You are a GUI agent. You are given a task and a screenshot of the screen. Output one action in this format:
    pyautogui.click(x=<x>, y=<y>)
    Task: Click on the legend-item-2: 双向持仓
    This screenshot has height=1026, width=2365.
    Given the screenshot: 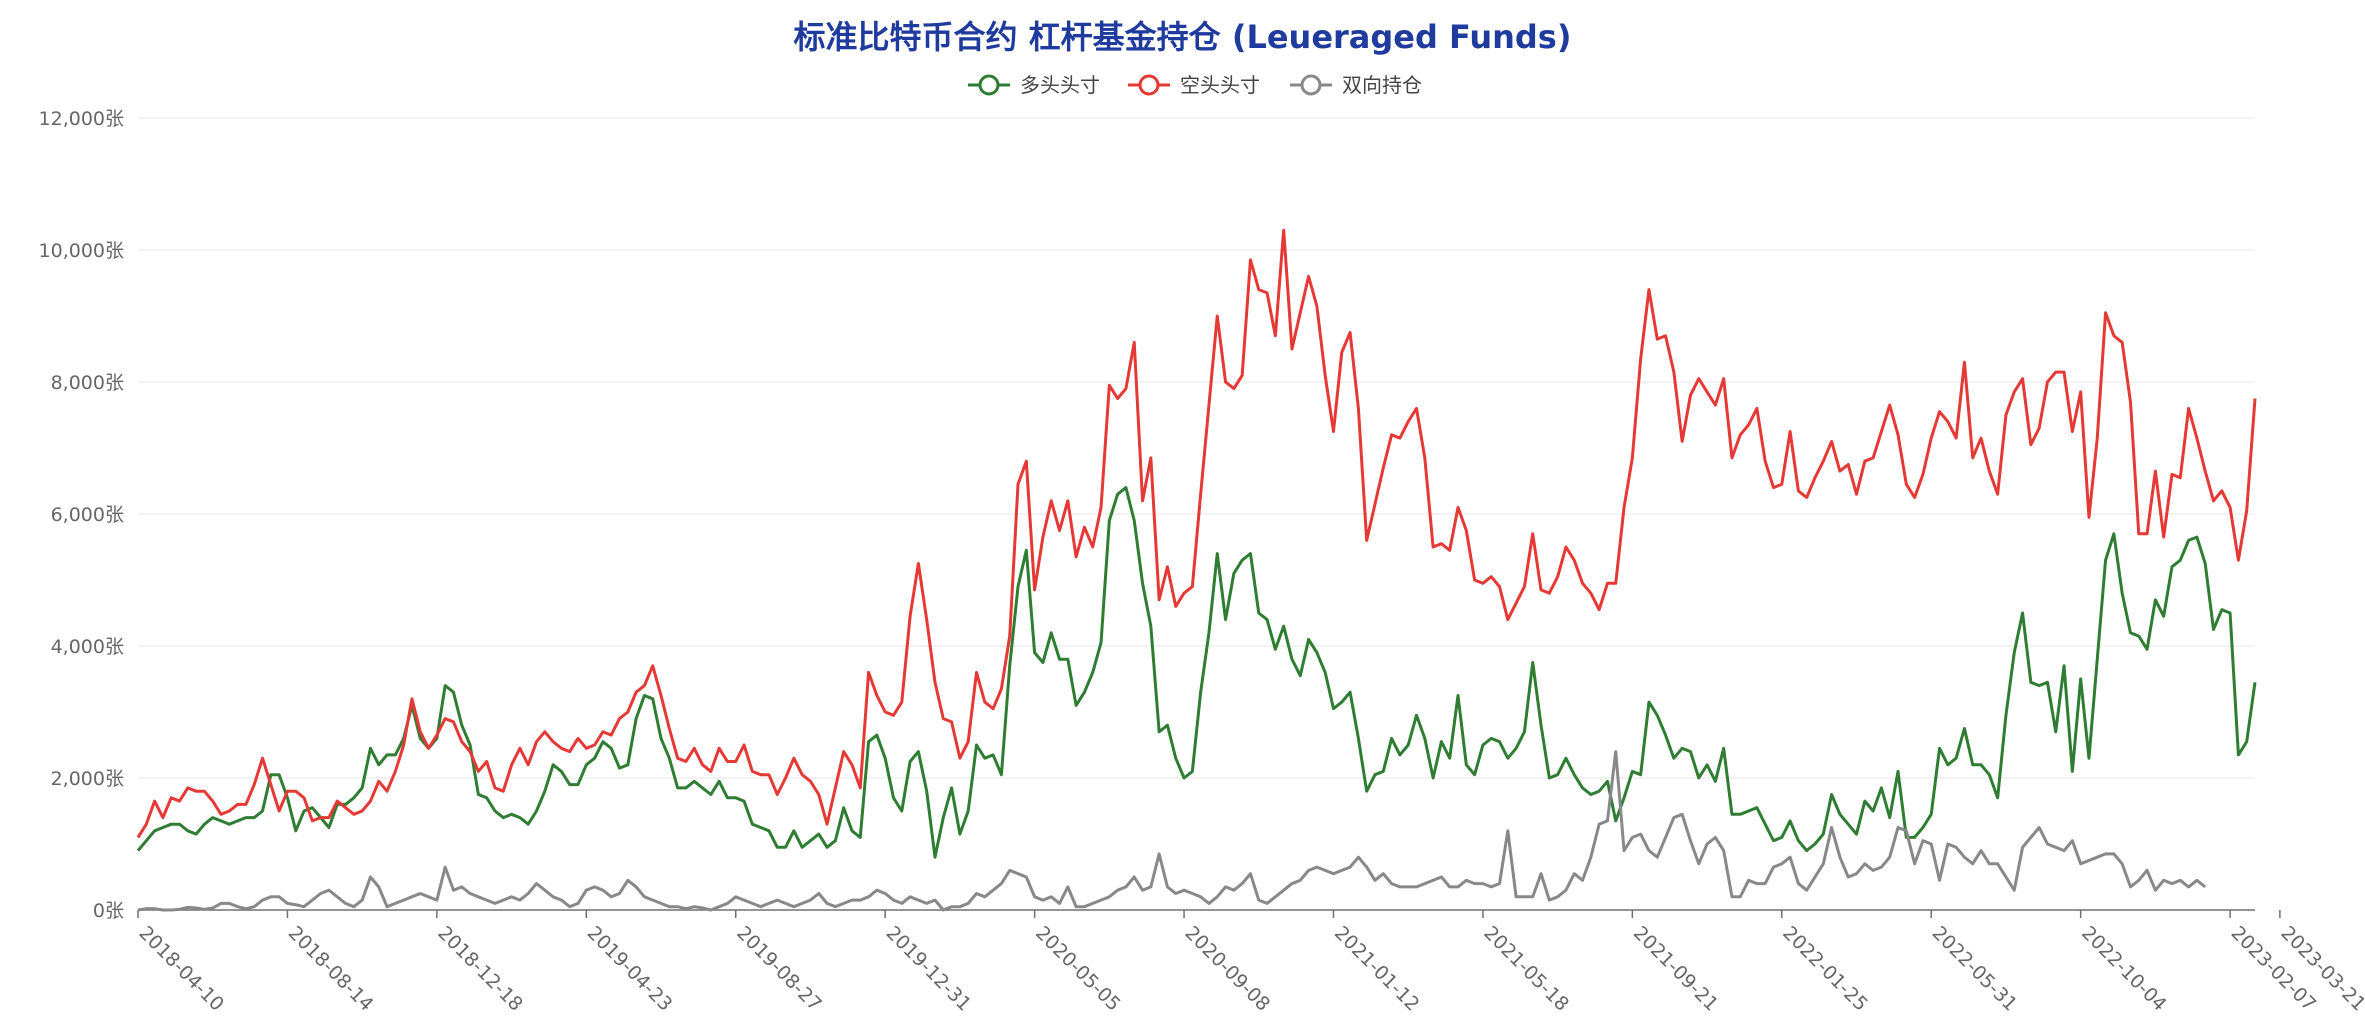 What is the action you would take?
    pyautogui.click(x=1356, y=85)
    